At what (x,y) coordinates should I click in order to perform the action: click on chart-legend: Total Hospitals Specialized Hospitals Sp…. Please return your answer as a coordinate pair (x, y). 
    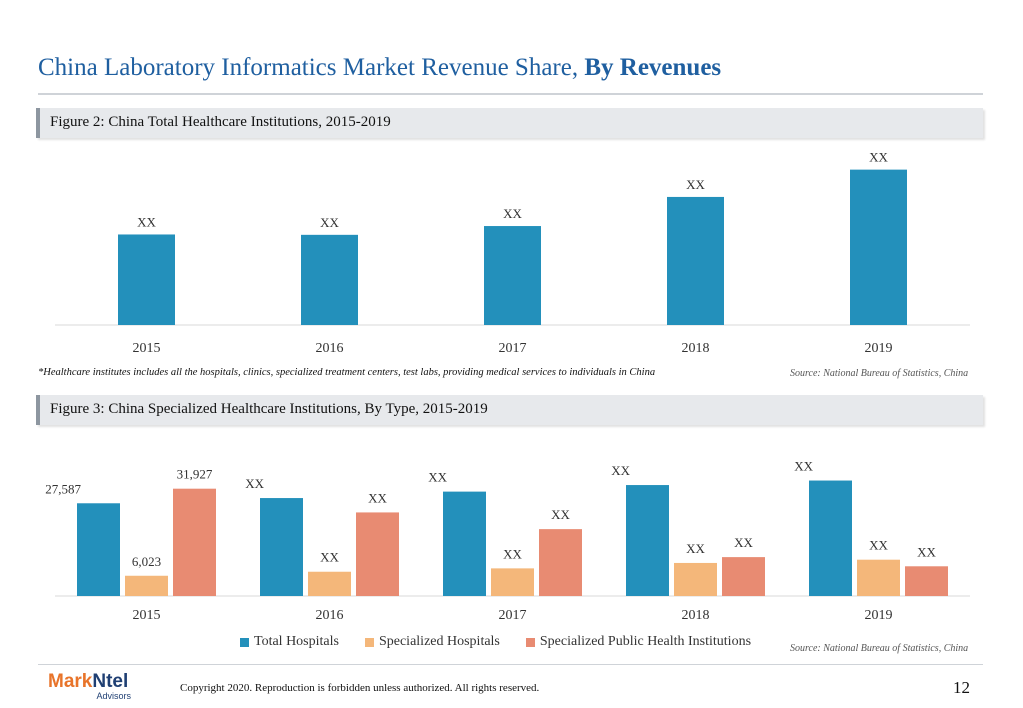
    Looking at the image, I should click on (495, 642).